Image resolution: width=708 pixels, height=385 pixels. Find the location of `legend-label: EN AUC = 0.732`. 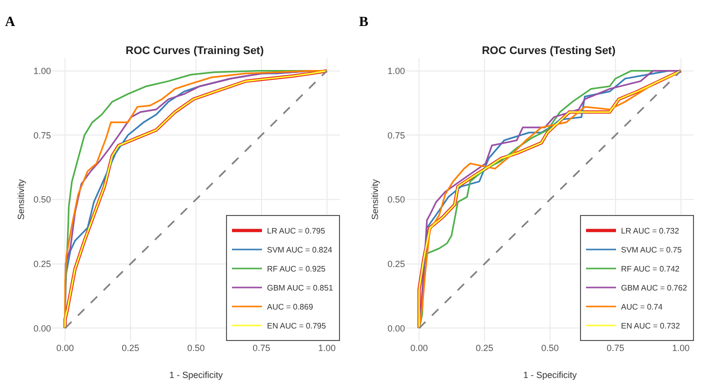

legend-label: EN AUC = 0.732 is located at coordinates (650, 326).